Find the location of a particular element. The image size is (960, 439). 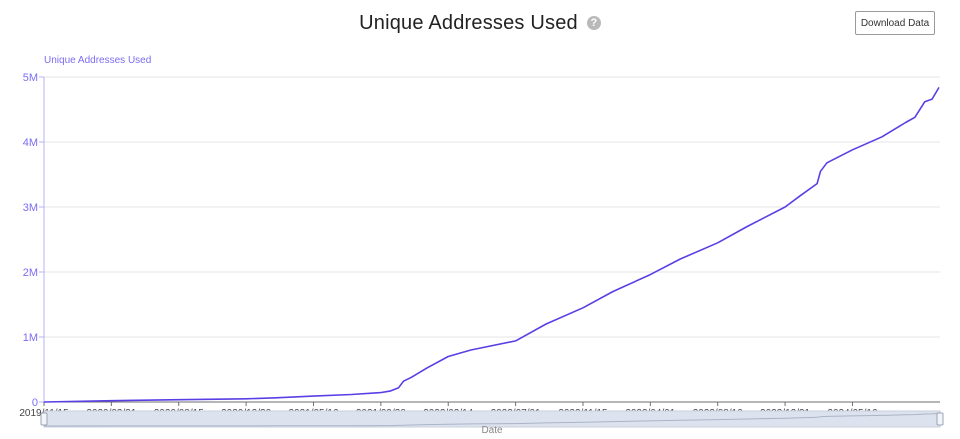

slider-preview-line is located at coordinates (491, 419).